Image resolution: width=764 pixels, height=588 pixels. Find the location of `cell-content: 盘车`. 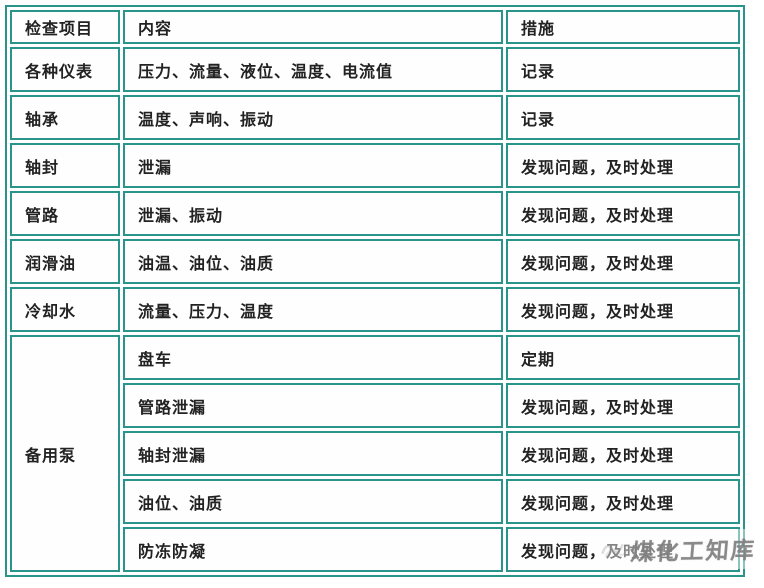

cell-content: 盘车 is located at coordinates (313, 357).